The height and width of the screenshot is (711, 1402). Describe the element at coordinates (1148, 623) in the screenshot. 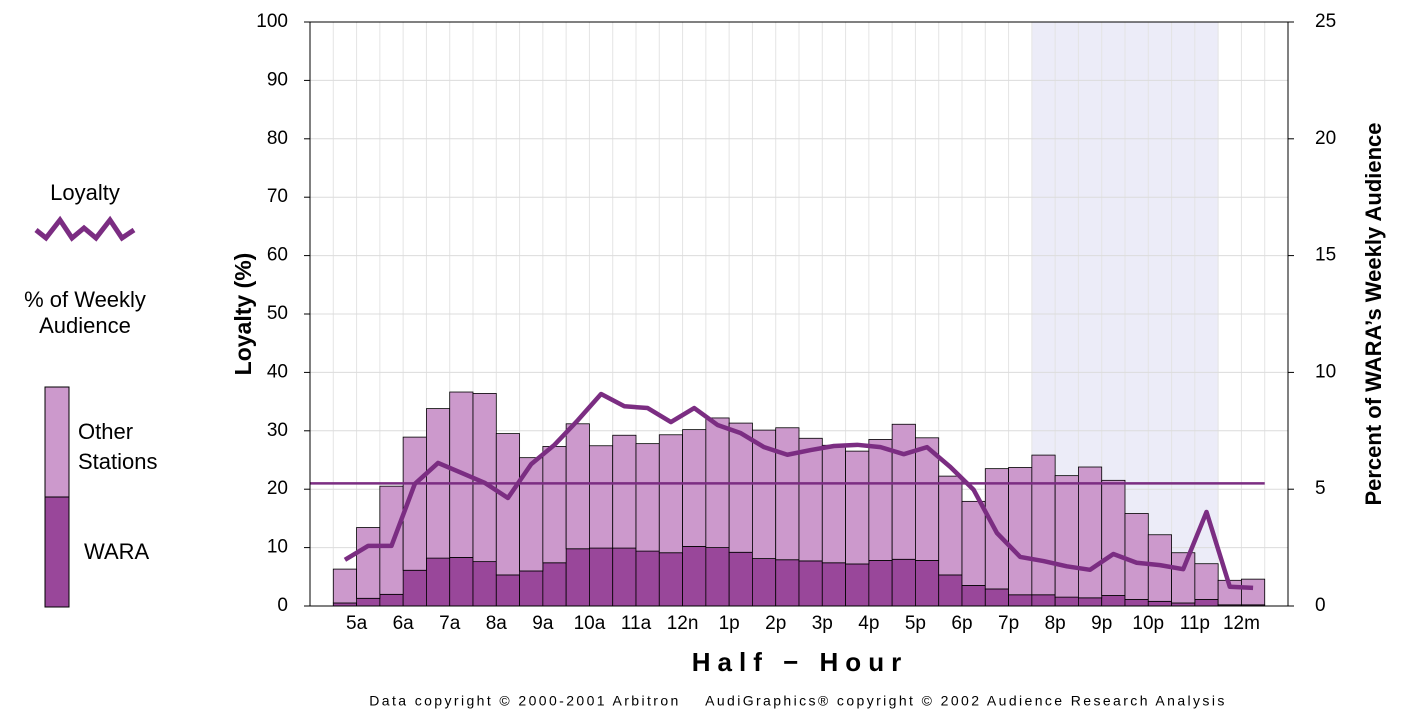

I see `x-tick-label: 10p` at that location.